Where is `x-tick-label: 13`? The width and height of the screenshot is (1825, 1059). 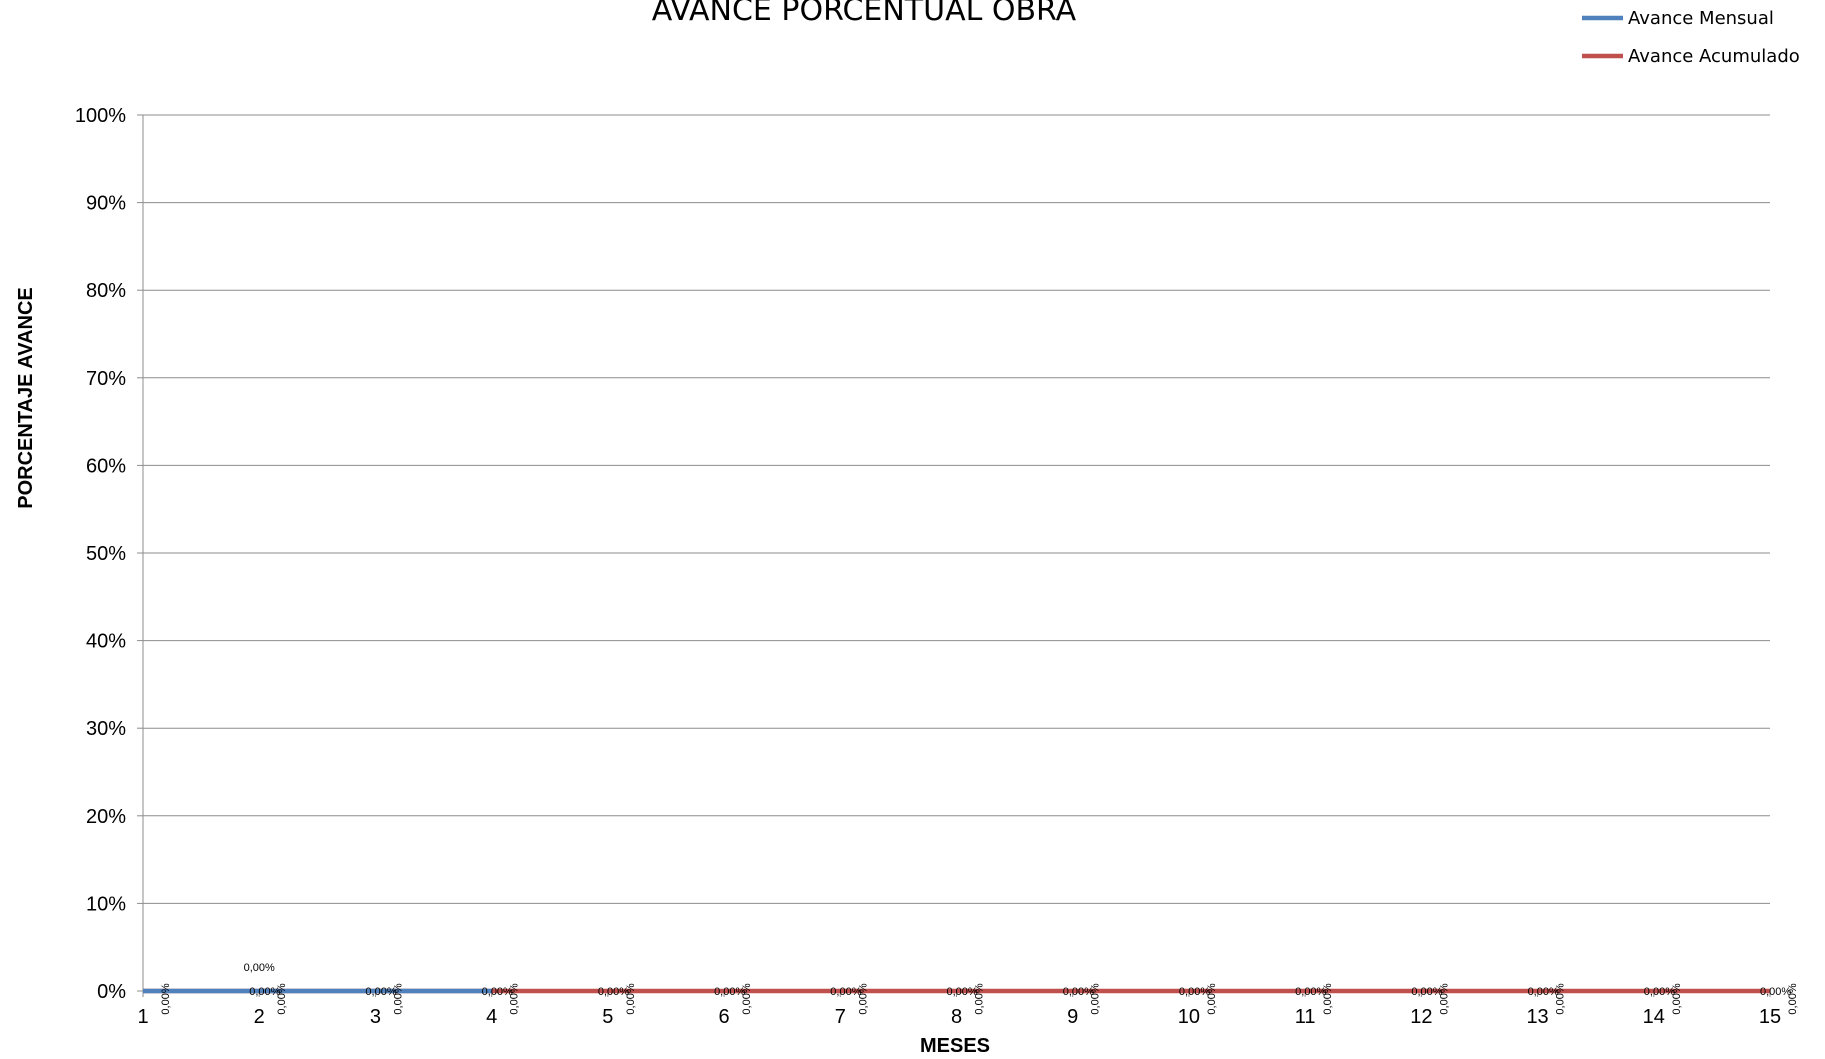 x-tick-label: 13 is located at coordinates (1537, 1017).